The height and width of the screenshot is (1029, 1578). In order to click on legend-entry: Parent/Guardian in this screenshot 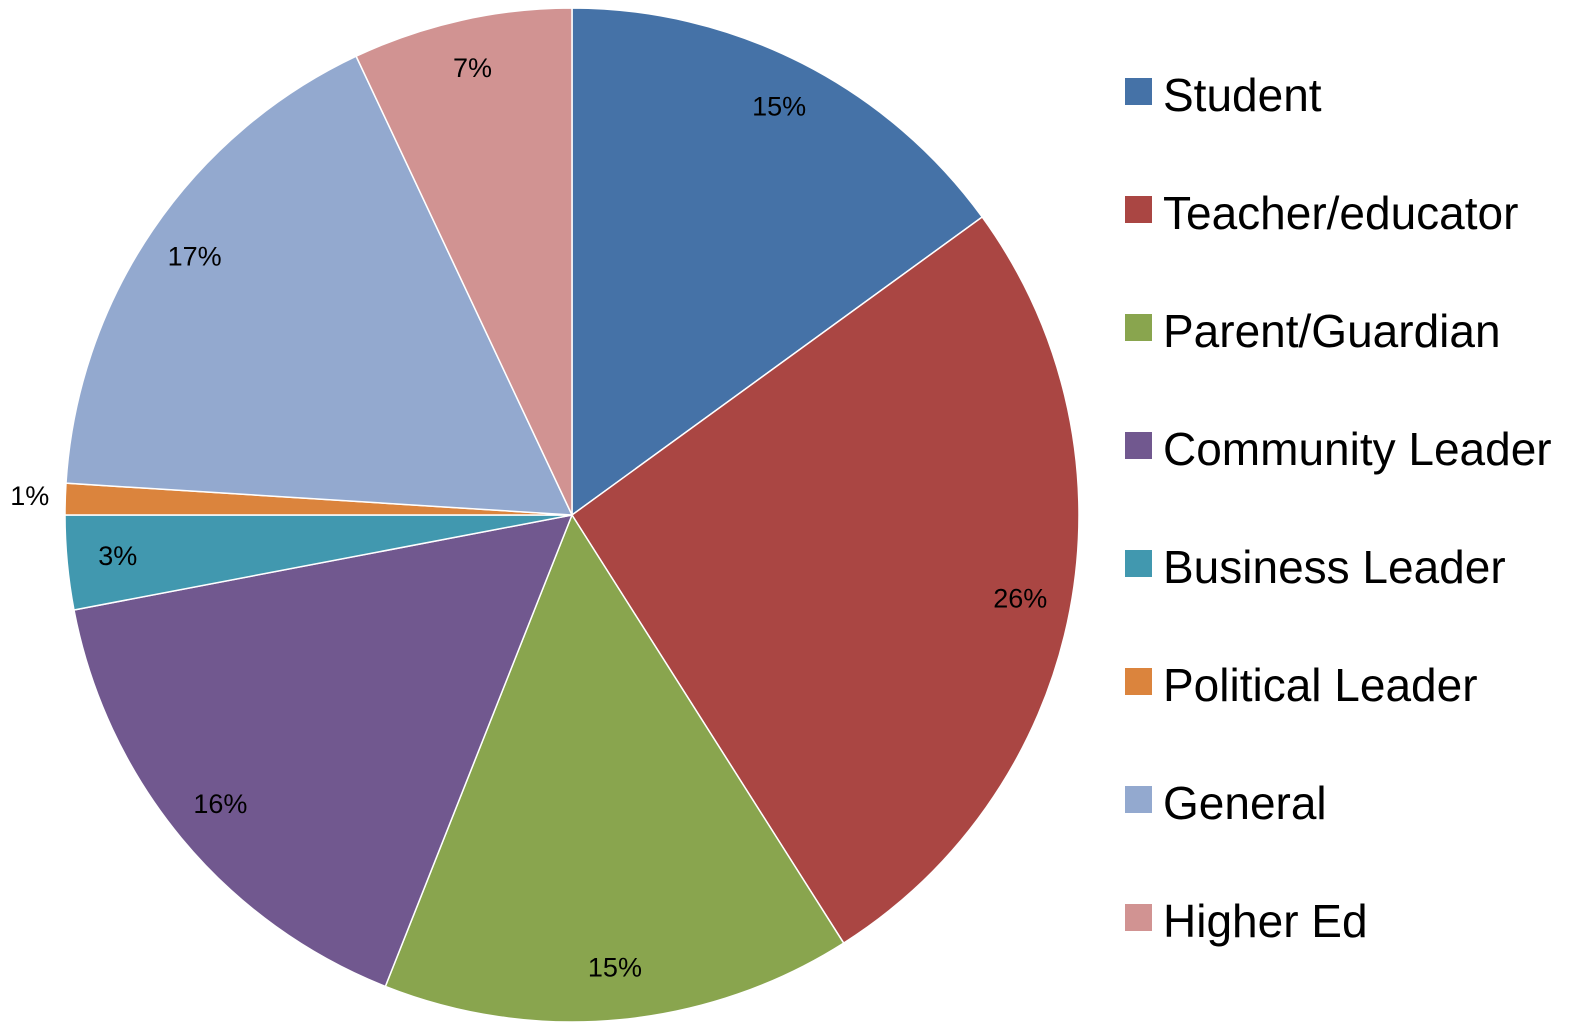, I will do `click(1344, 331)`.